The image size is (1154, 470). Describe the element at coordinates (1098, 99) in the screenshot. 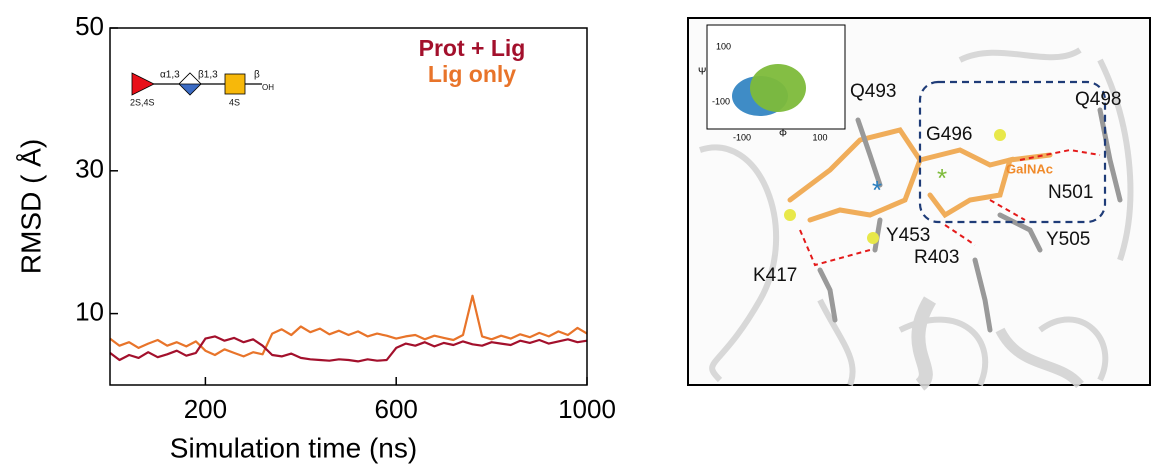

I see `residue-label: Q498` at that location.